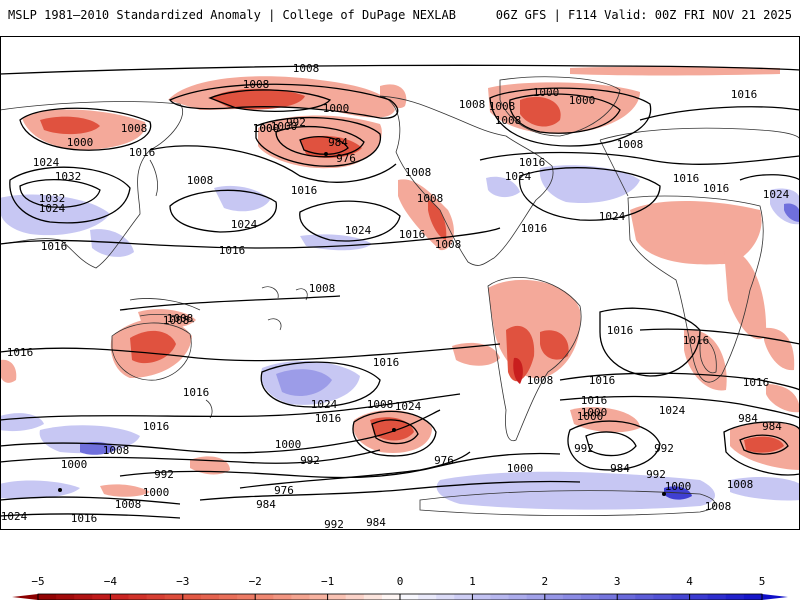 Image resolution: width=800 pixels, height=600 pixels. I want to click on colorbar-swatches, so click(400, 597).